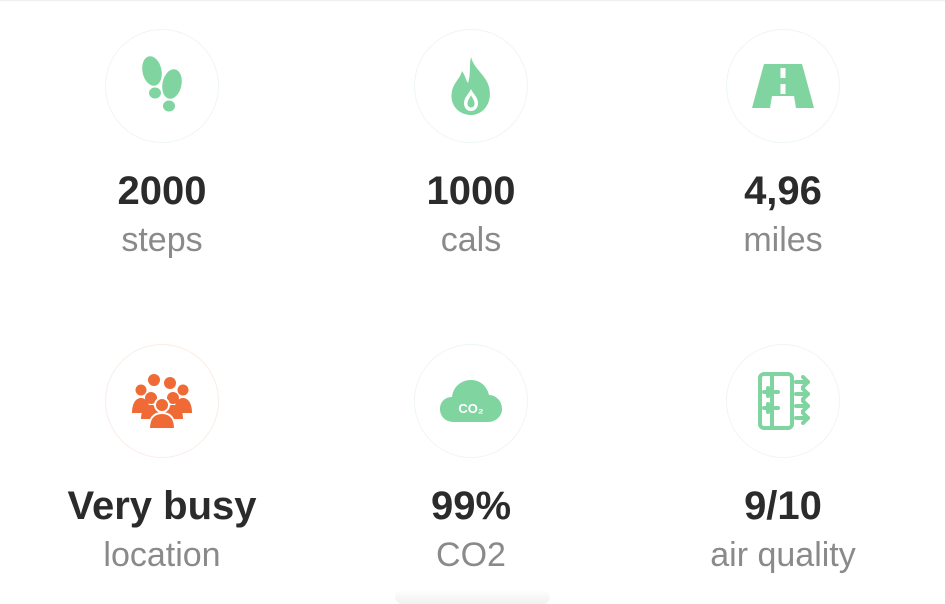 This screenshot has height=604, width=945. Describe the element at coordinates (471, 555) in the screenshot. I see `stat-label: CO2` at that location.